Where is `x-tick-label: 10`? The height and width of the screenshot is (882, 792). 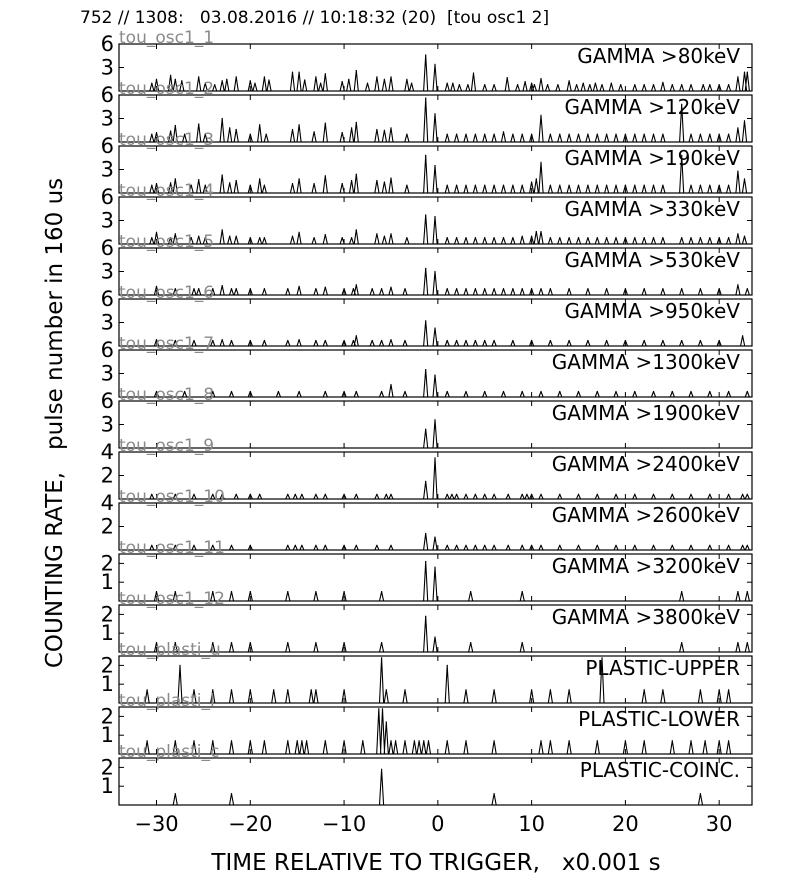
x-tick-label: 10 is located at coordinates (531, 824).